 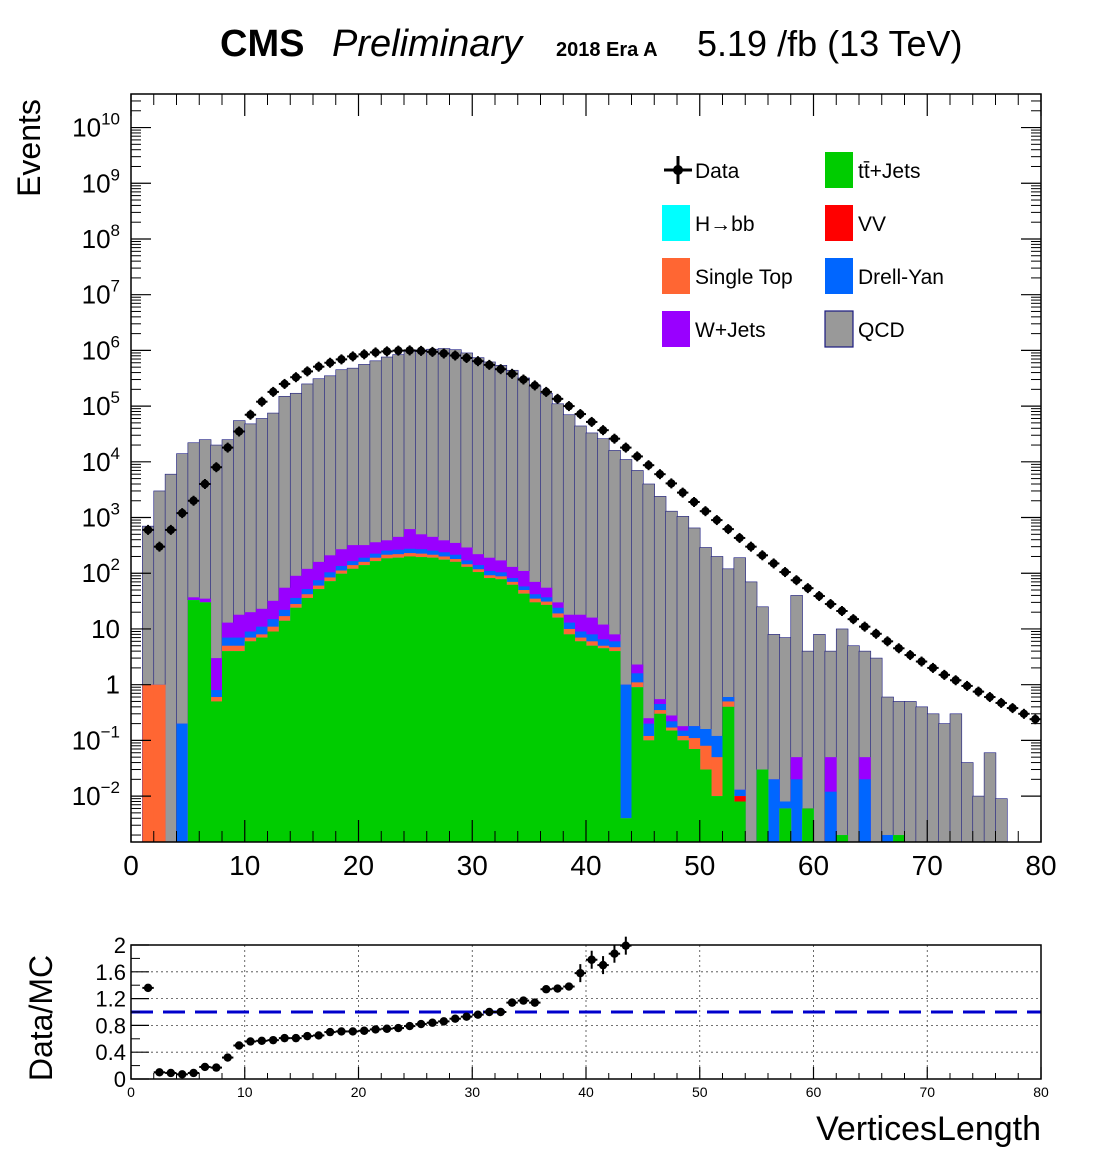 What do you see at coordinates (159, 763) in the screenshot?
I see `singletop-bin` at bounding box center [159, 763].